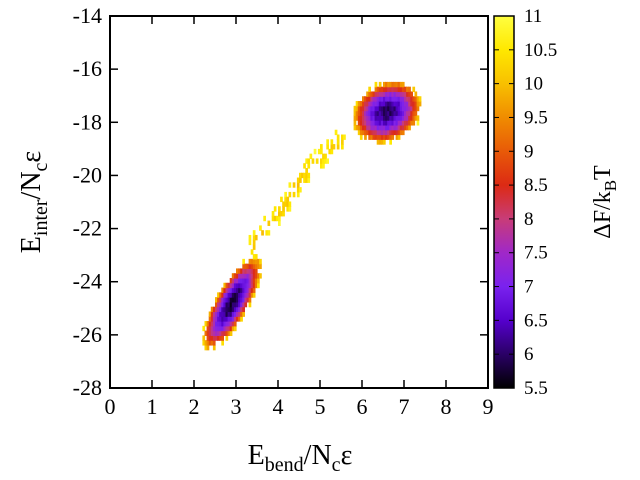 The width and height of the screenshot is (640, 480). I want to click on x-tick-label: 2, so click(194, 406).